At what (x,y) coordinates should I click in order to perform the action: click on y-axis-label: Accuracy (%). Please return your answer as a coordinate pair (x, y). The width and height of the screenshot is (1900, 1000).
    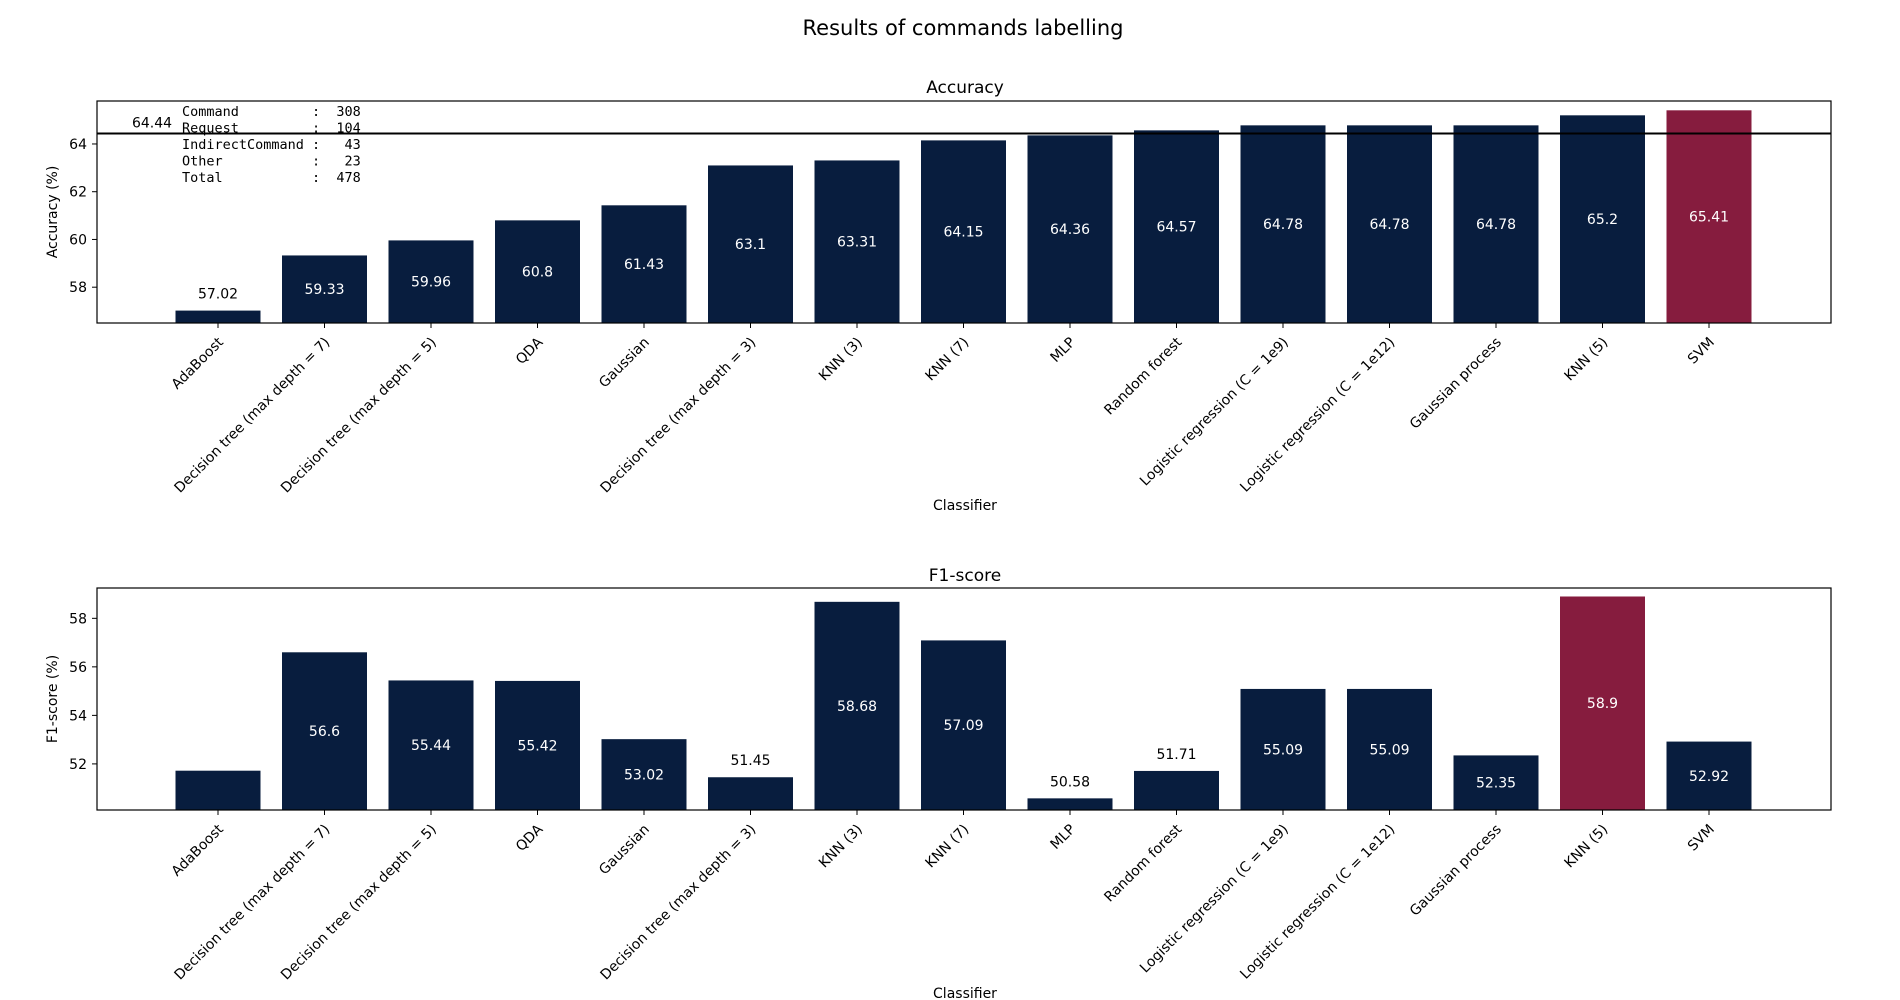
    Looking at the image, I should click on (53, 212).